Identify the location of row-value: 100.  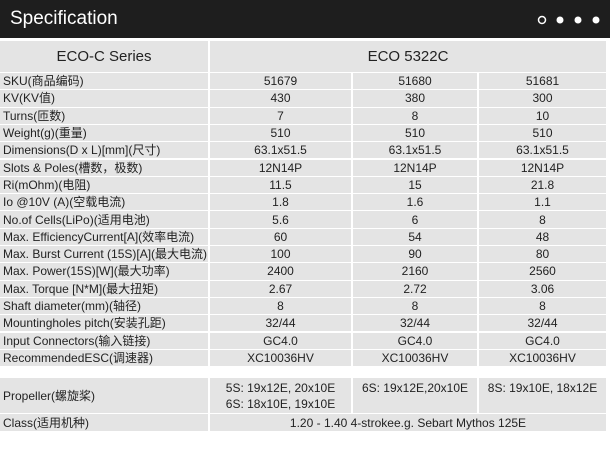
(280, 254).